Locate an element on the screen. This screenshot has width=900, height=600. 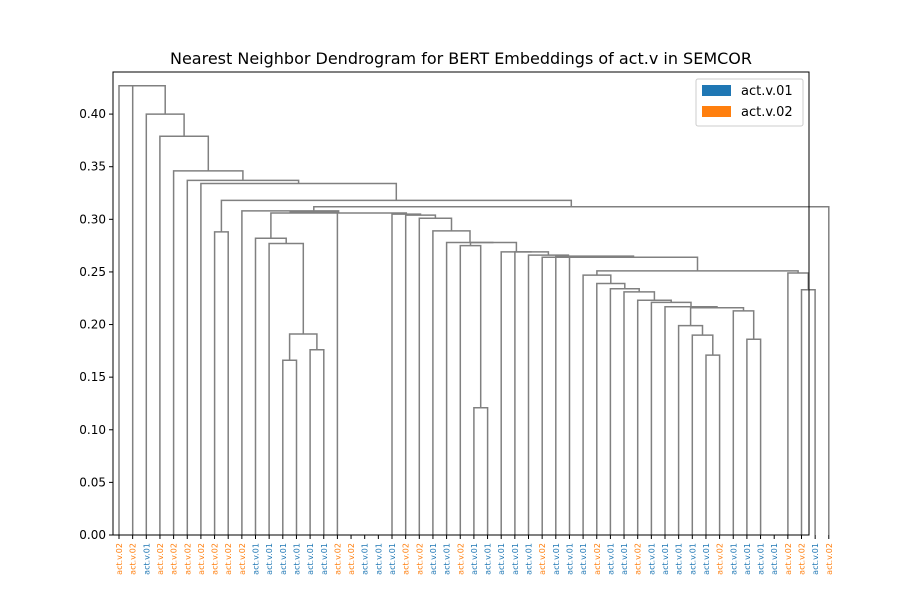
y-tick-label: 0.20 is located at coordinates (92, 325).